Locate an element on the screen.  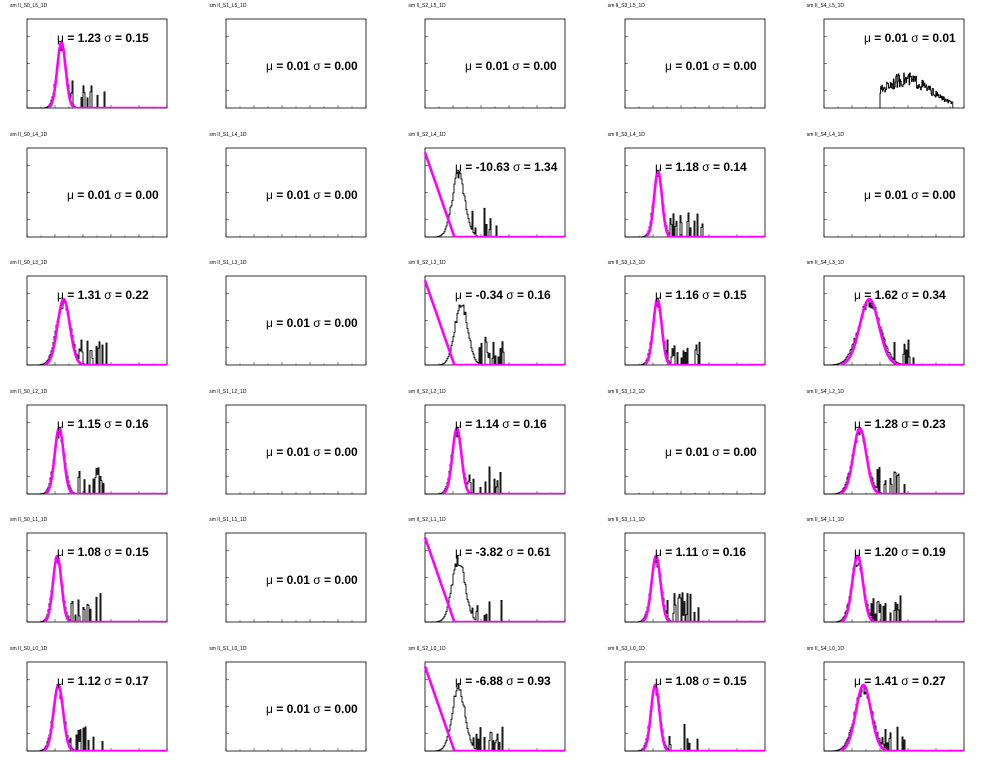
mu-value: = 1.18 is located at coordinates (680, 167).